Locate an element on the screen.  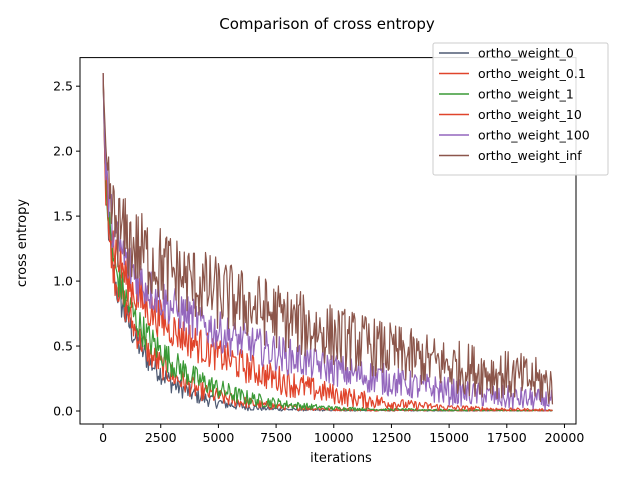
x-tick-label: 17500 is located at coordinates (507, 437).